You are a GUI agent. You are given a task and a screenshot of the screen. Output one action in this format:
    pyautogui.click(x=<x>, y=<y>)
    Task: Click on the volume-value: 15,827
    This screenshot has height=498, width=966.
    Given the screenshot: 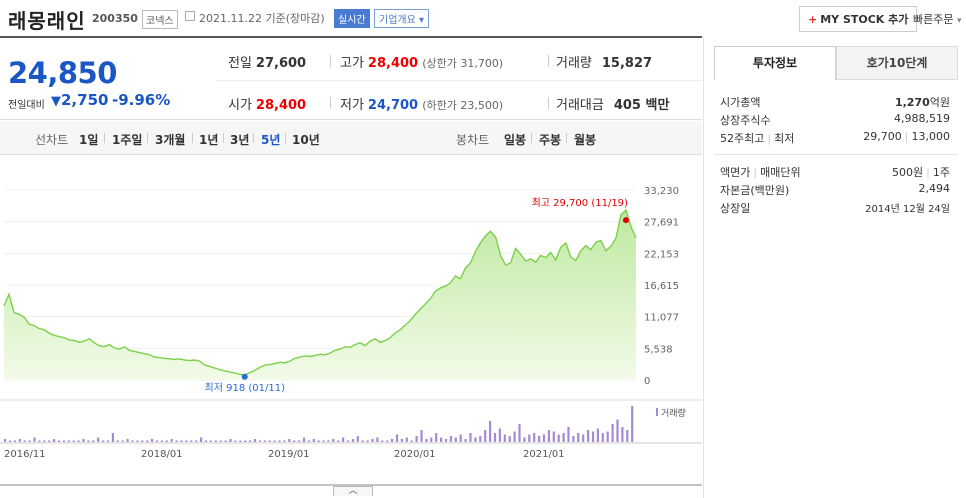 What is the action you would take?
    pyautogui.click(x=627, y=63)
    